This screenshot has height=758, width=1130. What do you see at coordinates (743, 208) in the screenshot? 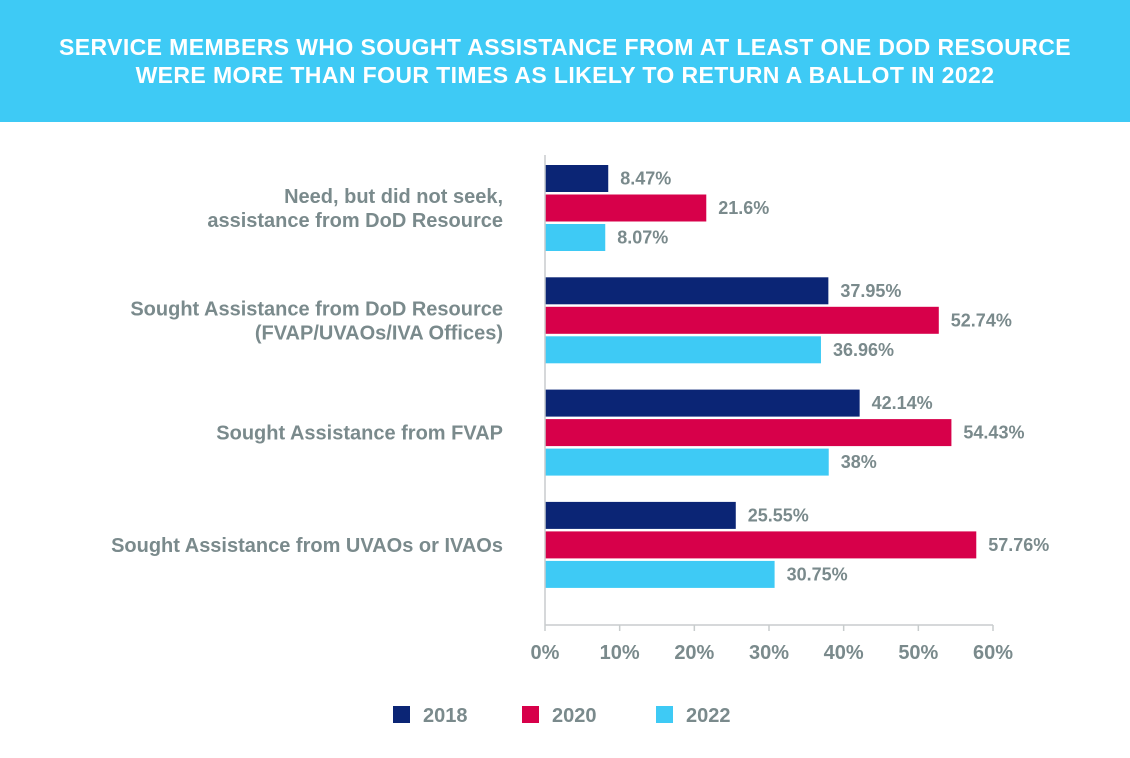
I see `data-label: 21.6%` at bounding box center [743, 208].